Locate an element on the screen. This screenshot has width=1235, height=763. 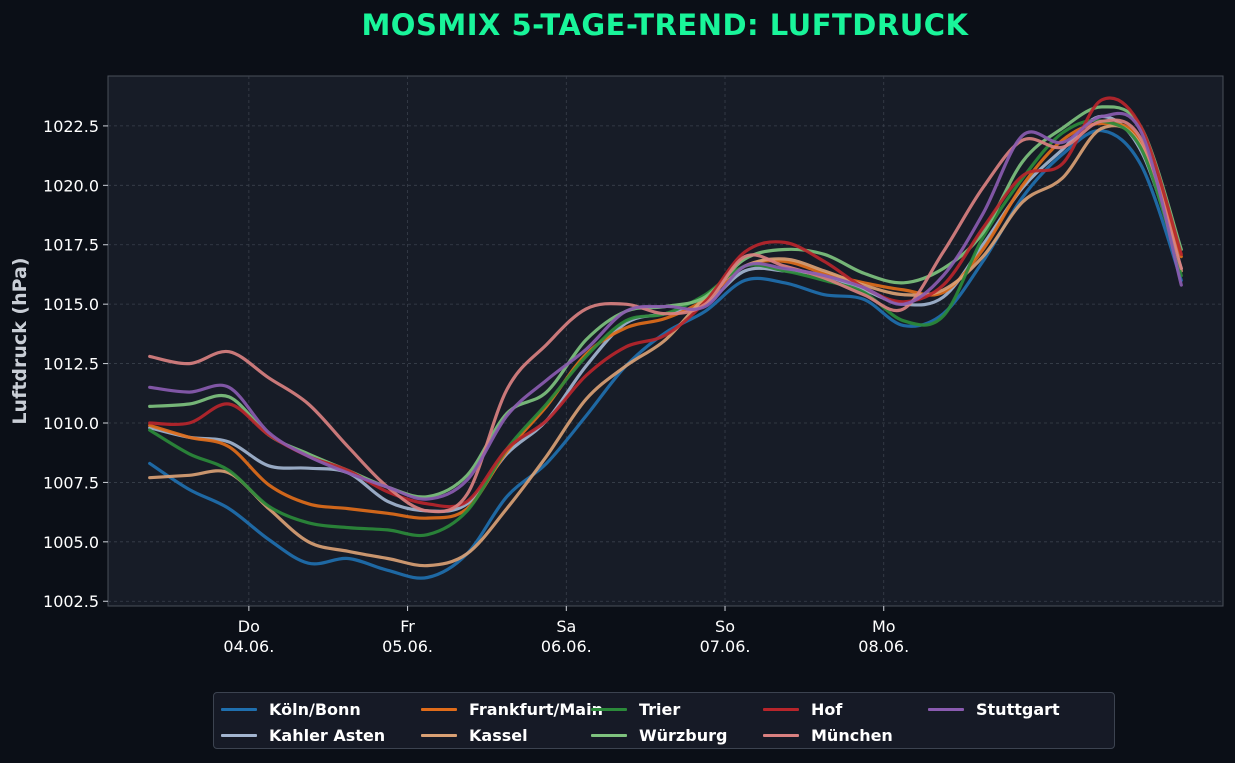
y-tick-label: 1022.5 is located at coordinates (71, 126).